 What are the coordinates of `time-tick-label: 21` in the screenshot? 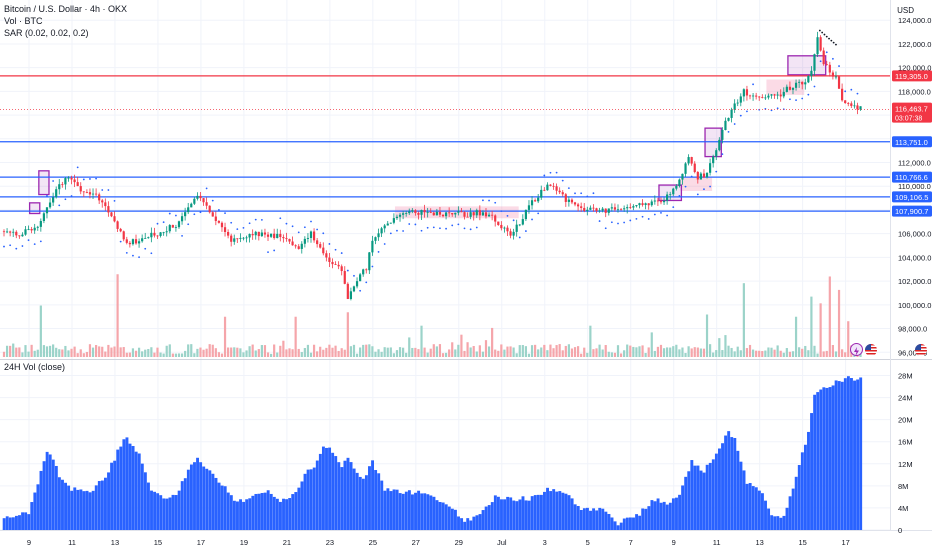 It's located at (287, 542).